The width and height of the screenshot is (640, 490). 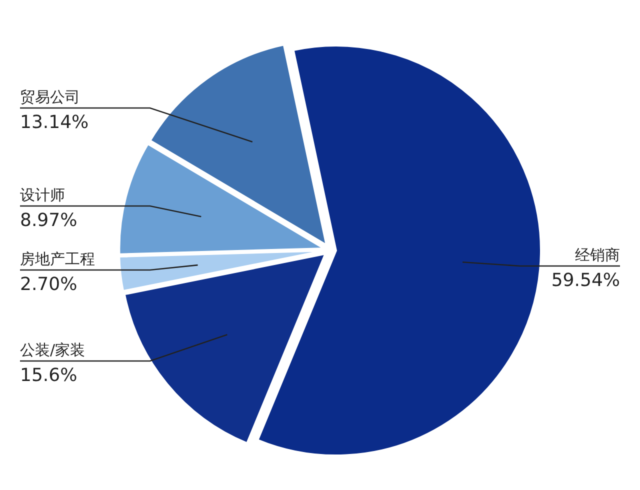 I want to click on slice-label: 公装/家装, so click(x=53, y=350).